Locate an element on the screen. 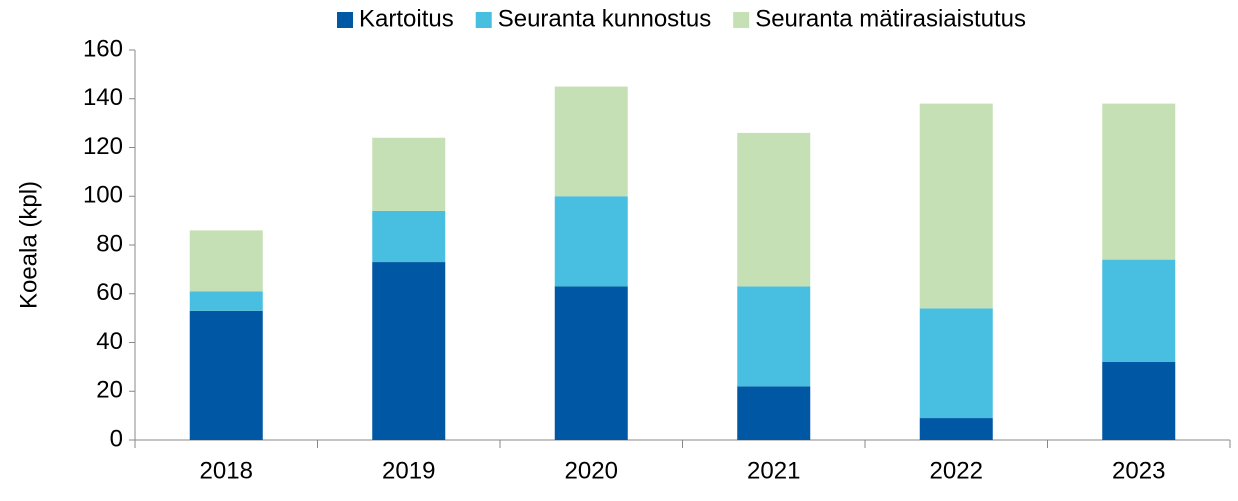 The height and width of the screenshot is (501, 1238). x-tick-label: 2020 is located at coordinates (591, 470).